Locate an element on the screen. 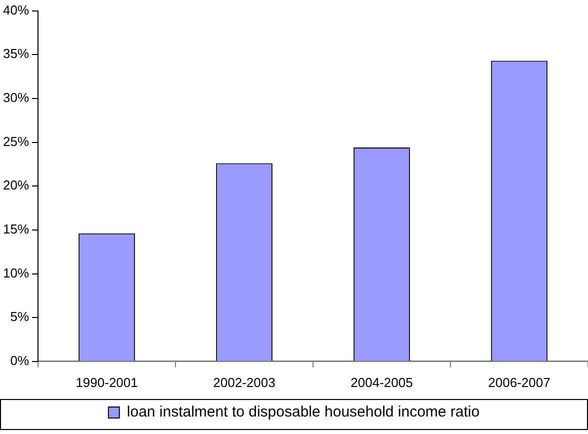 The width and height of the screenshot is (588, 434). x-tick-label: 1990-2001 is located at coordinates (107, 382).